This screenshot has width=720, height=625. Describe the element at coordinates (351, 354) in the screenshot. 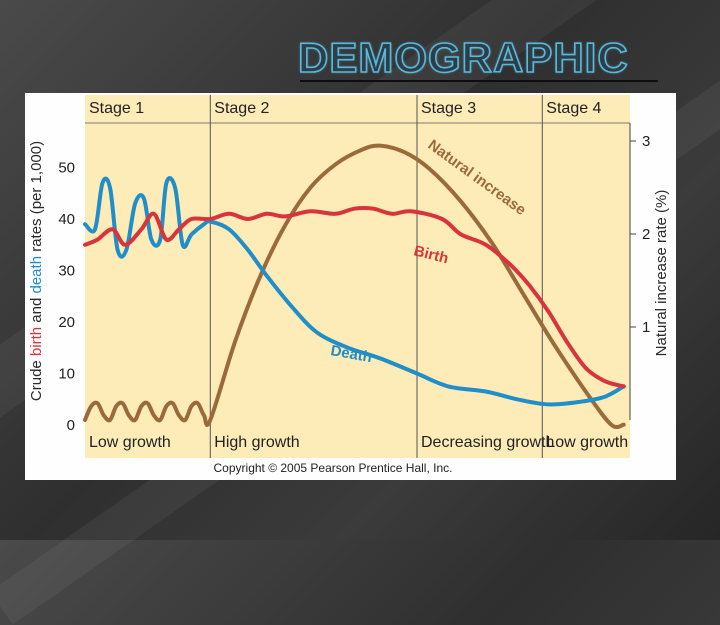

I see `death-series-label: Death` at that location.